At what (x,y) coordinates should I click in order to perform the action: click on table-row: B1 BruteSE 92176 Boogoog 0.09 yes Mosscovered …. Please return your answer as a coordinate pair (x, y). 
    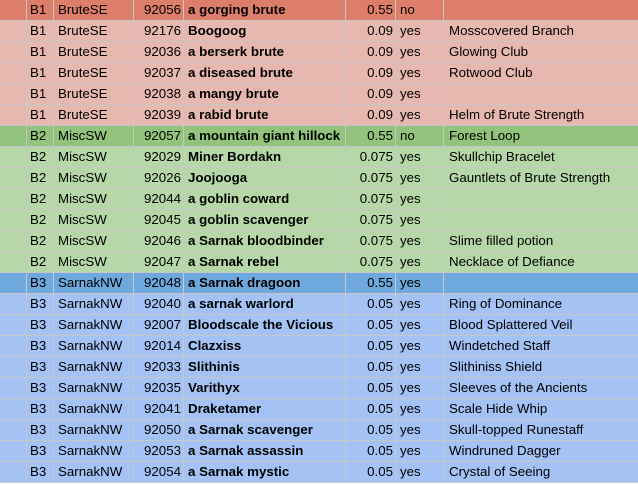
    Looking at the image, I should click on (319, 31).